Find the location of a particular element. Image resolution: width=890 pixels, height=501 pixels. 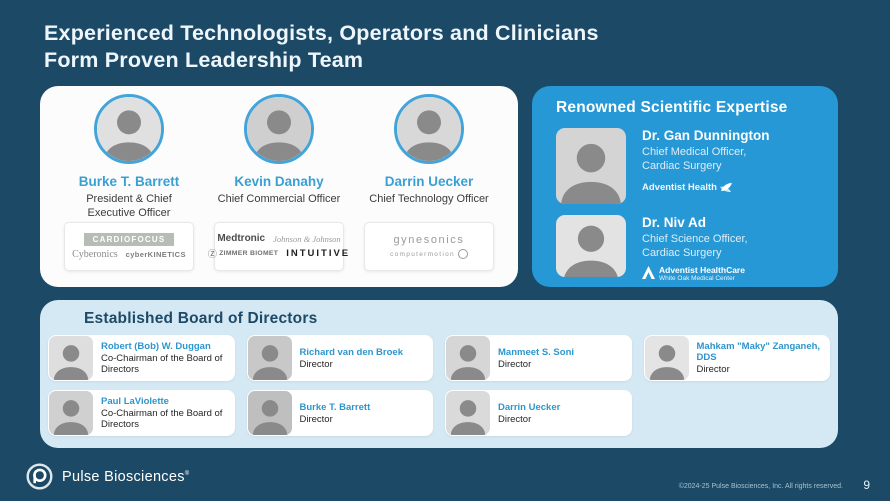

computer-motion-logo: computermotion is located at coordinates (429, 254).